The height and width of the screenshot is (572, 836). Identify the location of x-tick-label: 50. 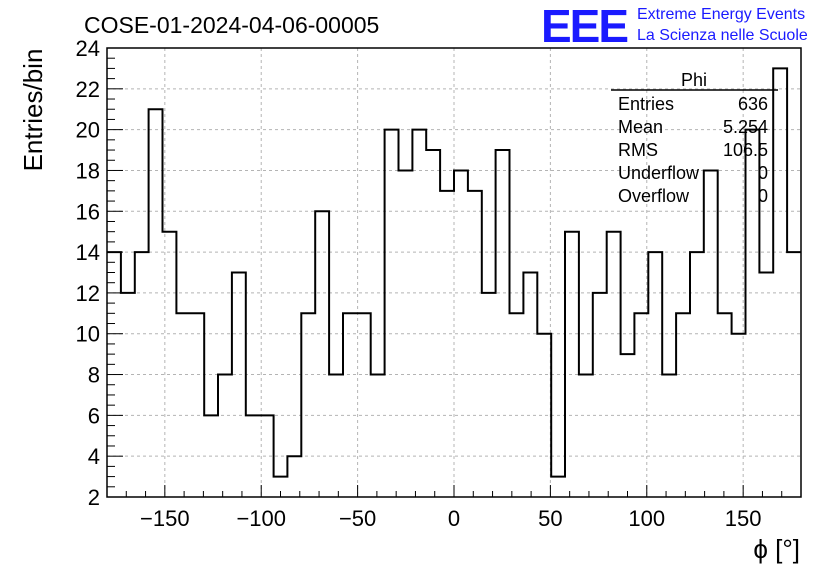
(550, 518).